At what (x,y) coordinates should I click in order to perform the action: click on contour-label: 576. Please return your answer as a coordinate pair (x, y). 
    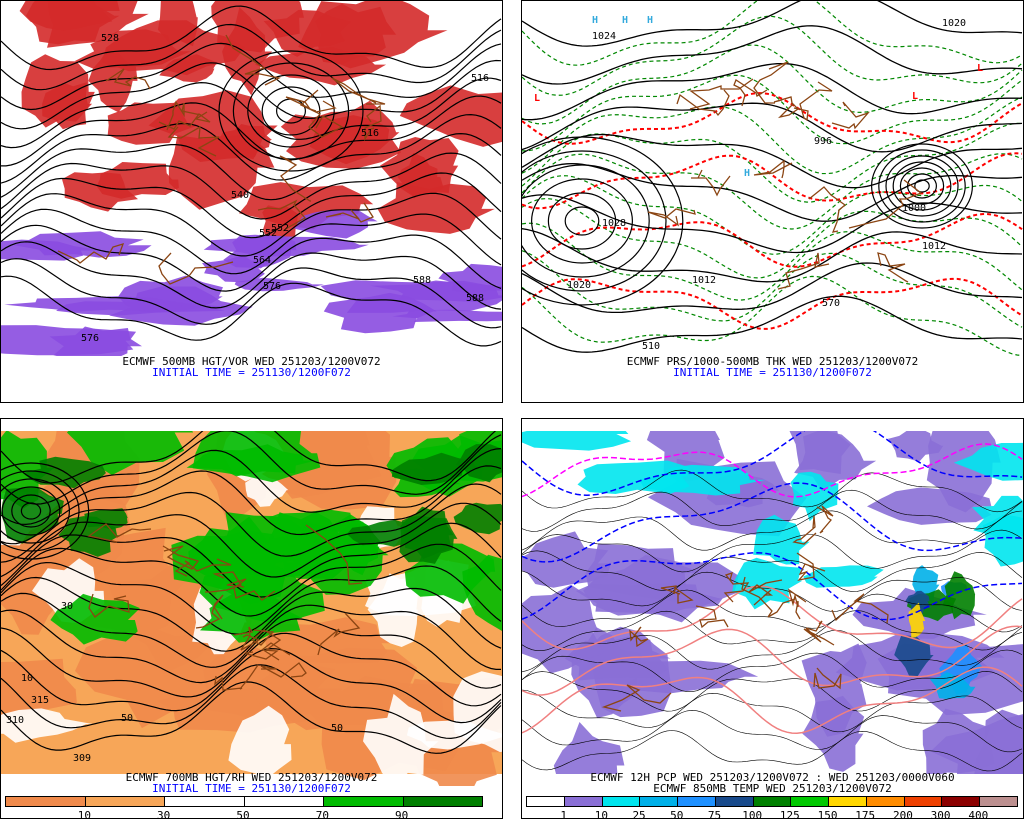
    Looking at the image, I should click on (90, 338).